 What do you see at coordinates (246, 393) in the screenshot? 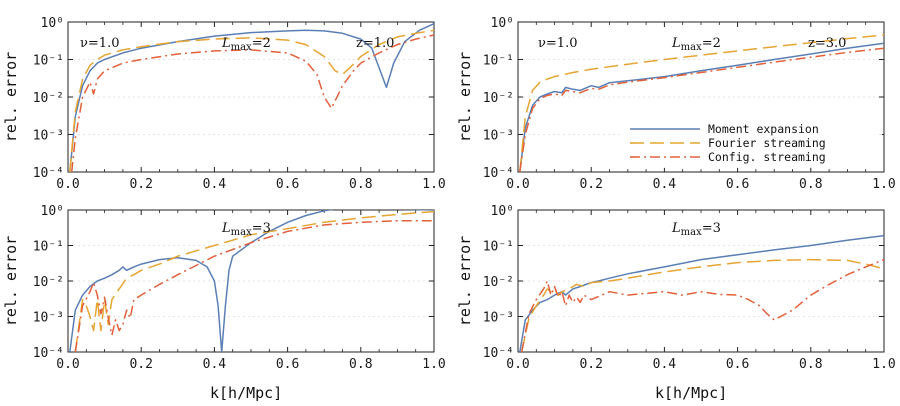
I see `xlabel-left: k[h/Mpc]` at bounding box center [246, 393].